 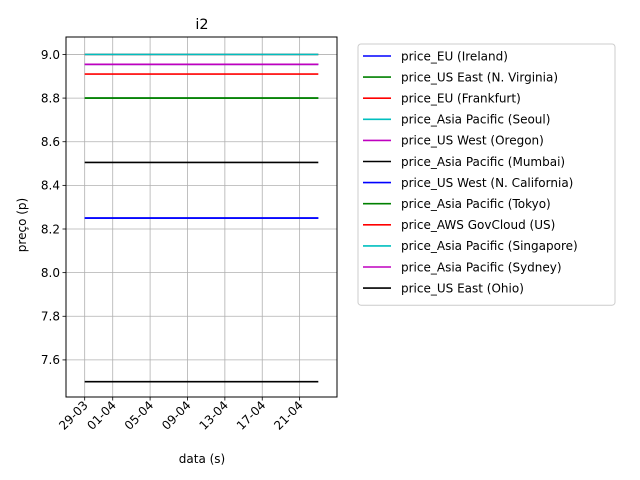 What do you see at coordinates (487, 183) in the screenshot?
I see `legend-entry: price_US West (N. California)` at bounding box center [487, 183].